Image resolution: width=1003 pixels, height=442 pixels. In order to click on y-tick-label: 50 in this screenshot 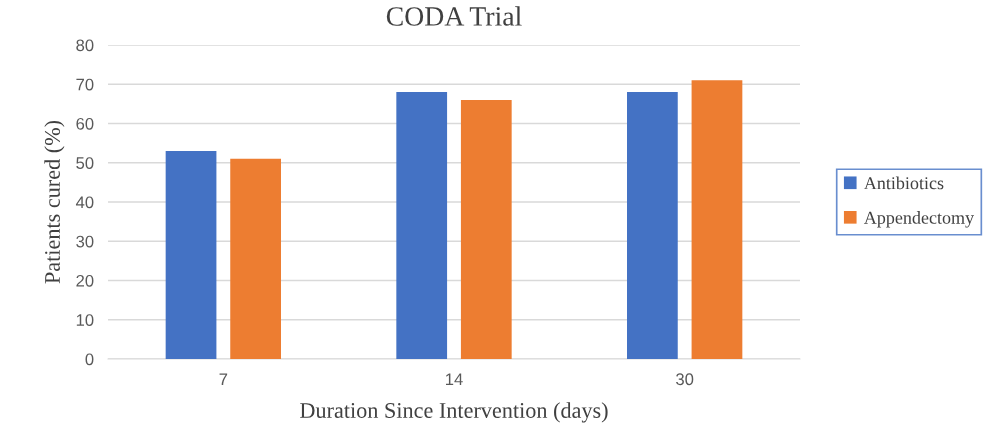, I will do `click(85, 163)`.